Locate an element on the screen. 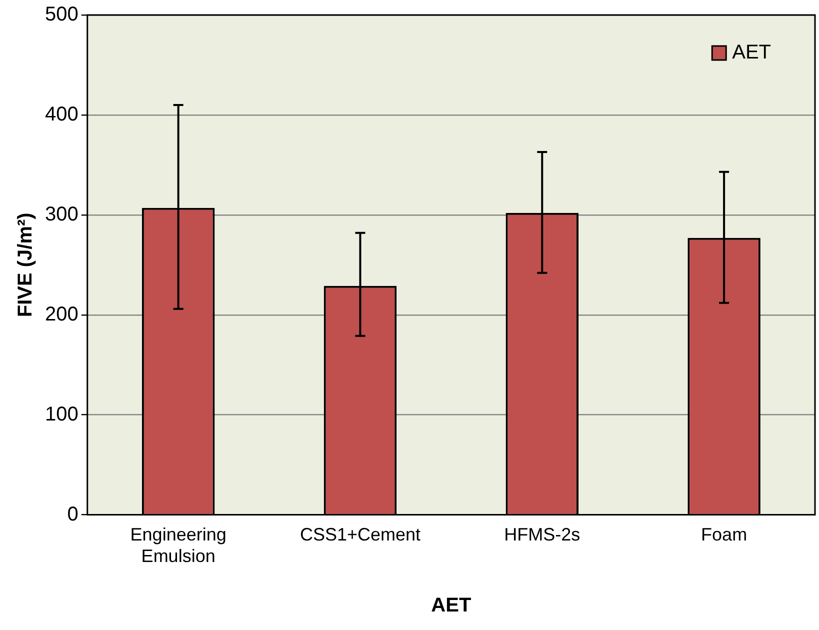 The image size is (819, 630). x-axis-title: AET is located at coordinates (451, 605).